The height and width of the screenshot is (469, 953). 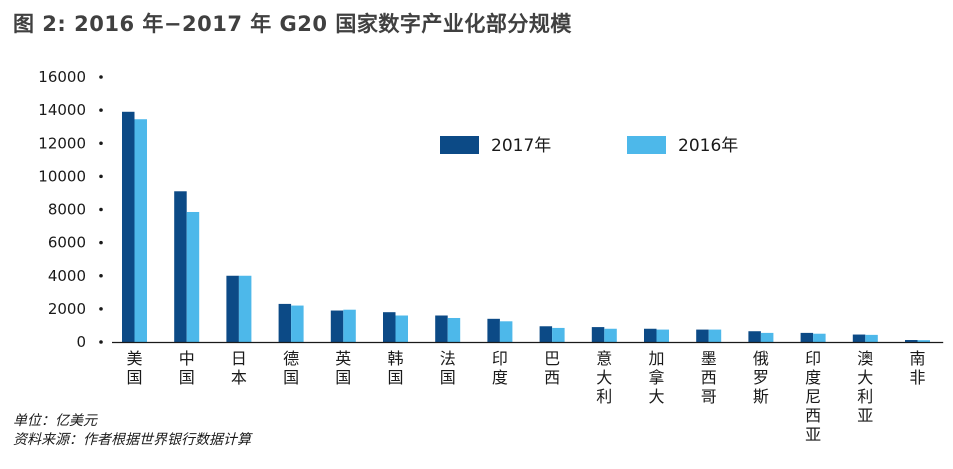 I want to click on x-tick-label: 法国, so click(x=448, y=368).